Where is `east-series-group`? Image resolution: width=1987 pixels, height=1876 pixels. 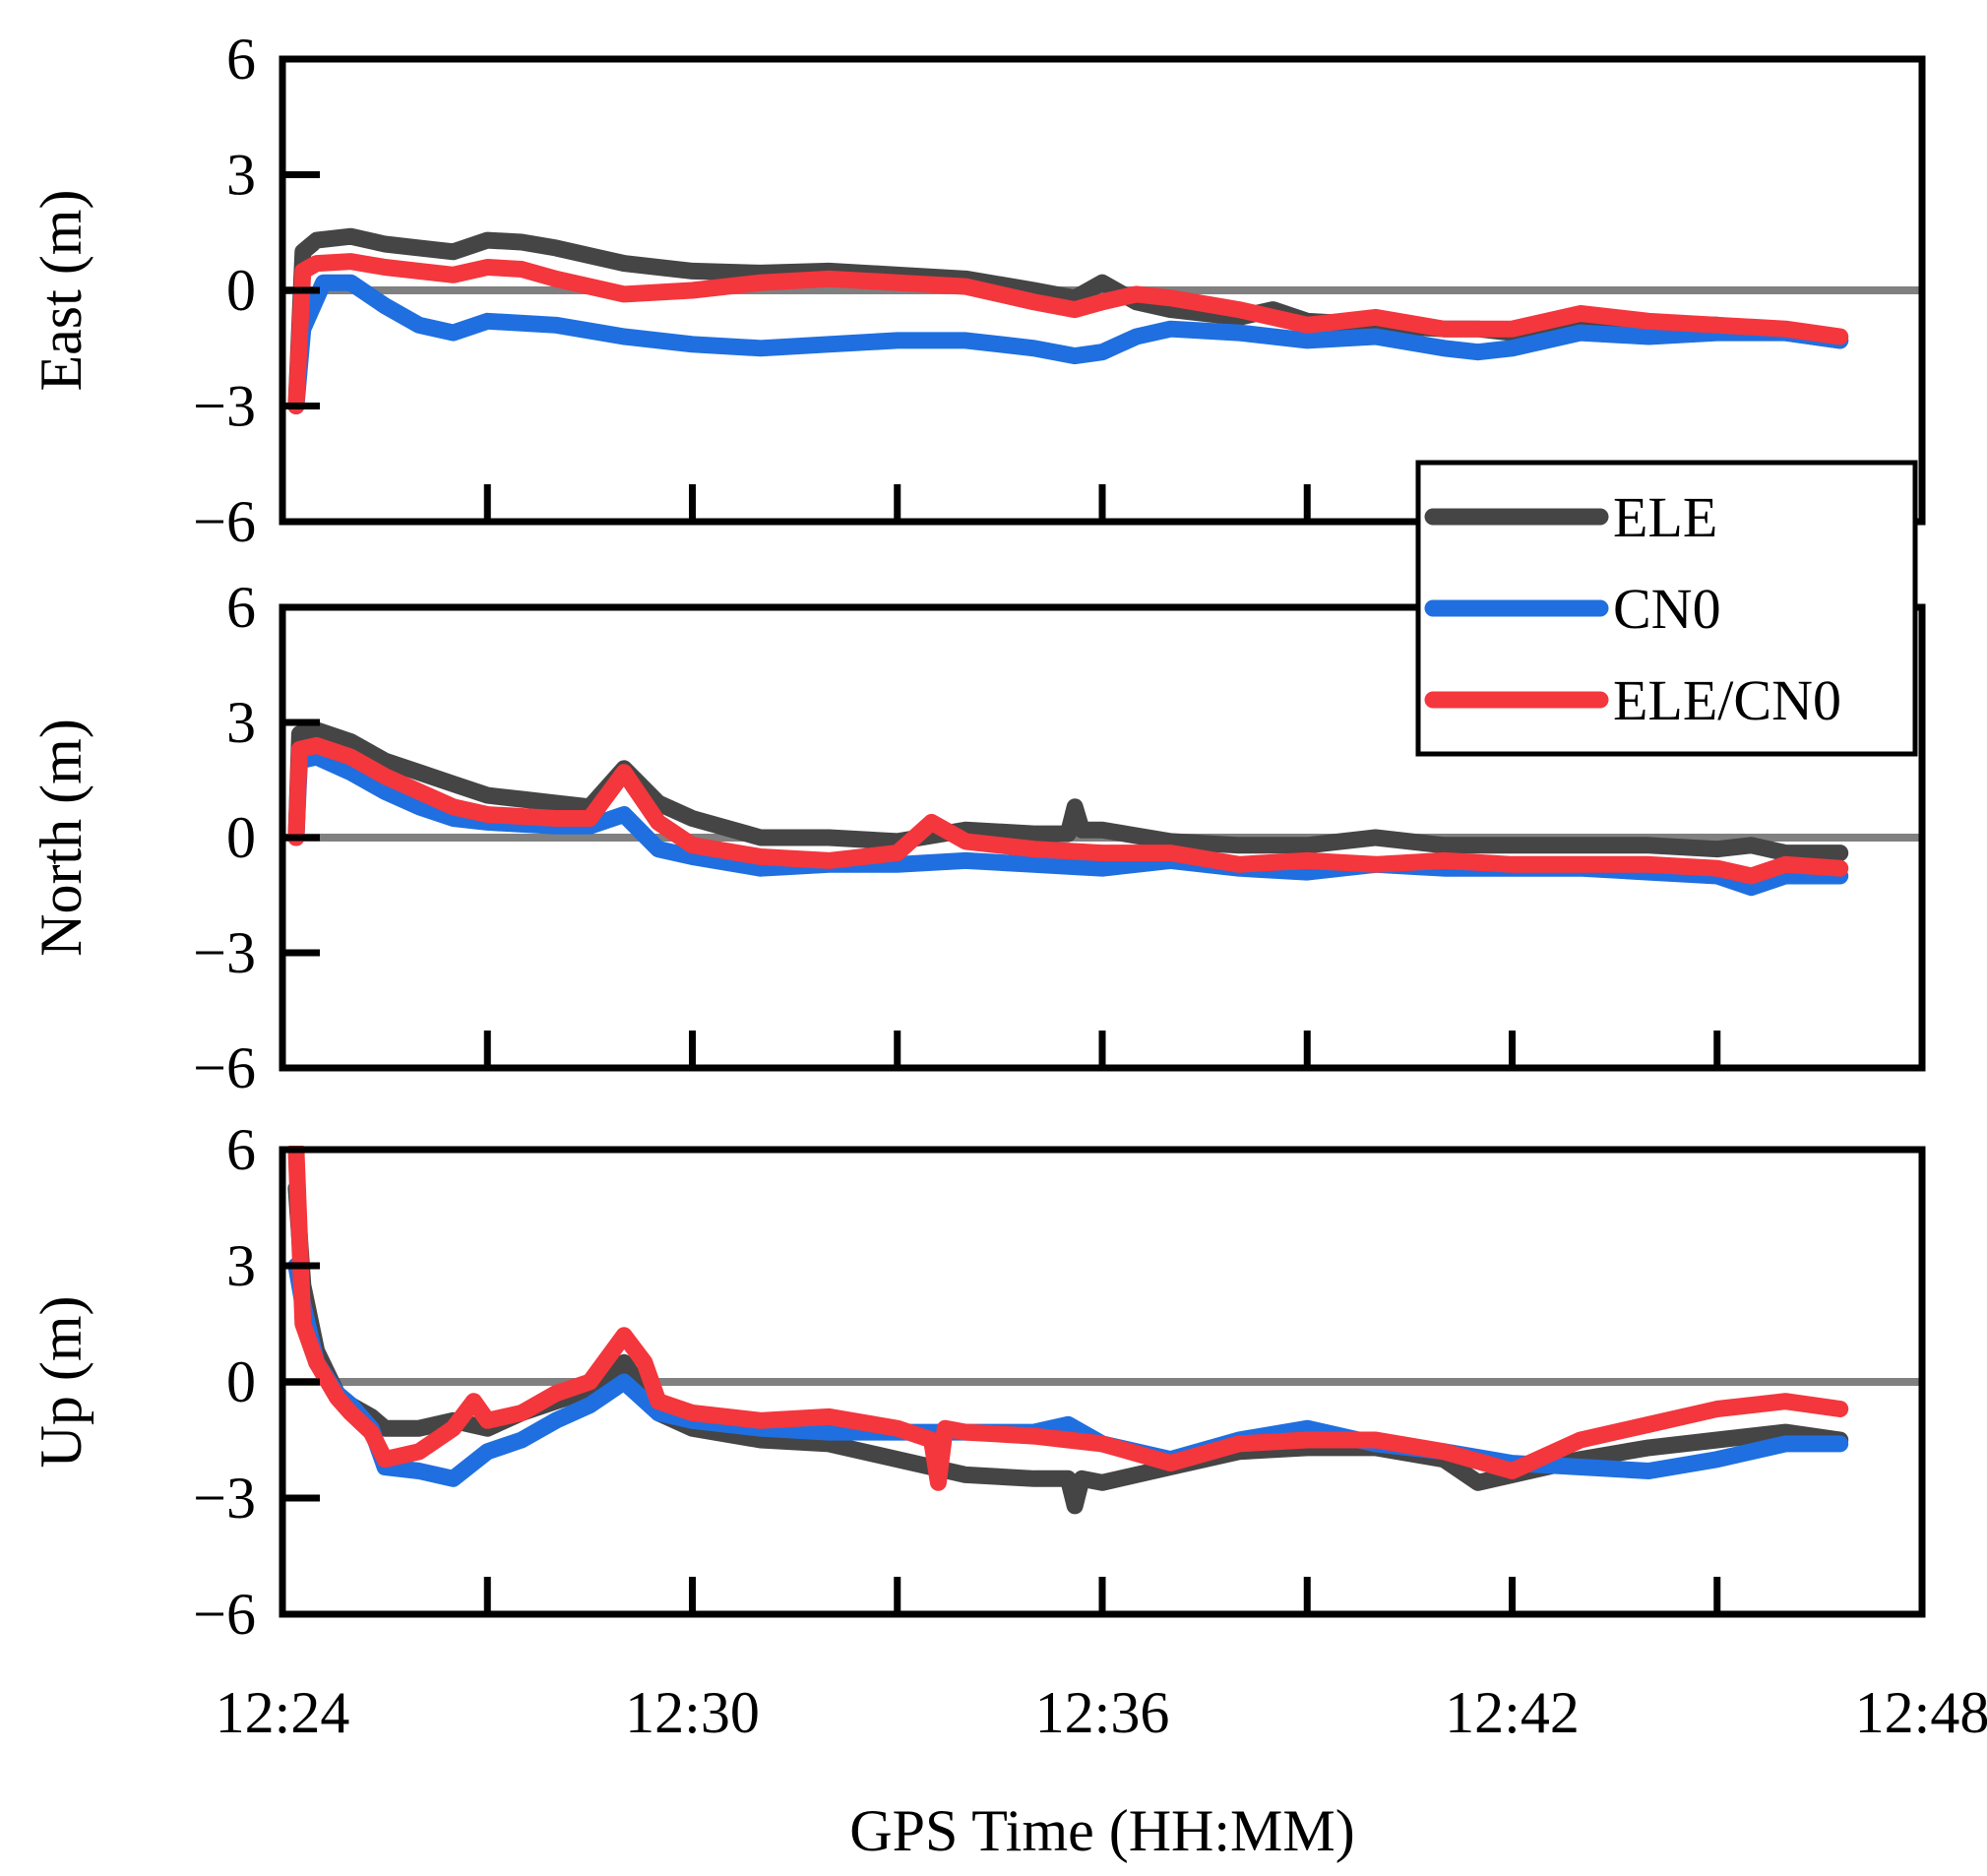
east-series-group is located at coordinates (1068, 320).